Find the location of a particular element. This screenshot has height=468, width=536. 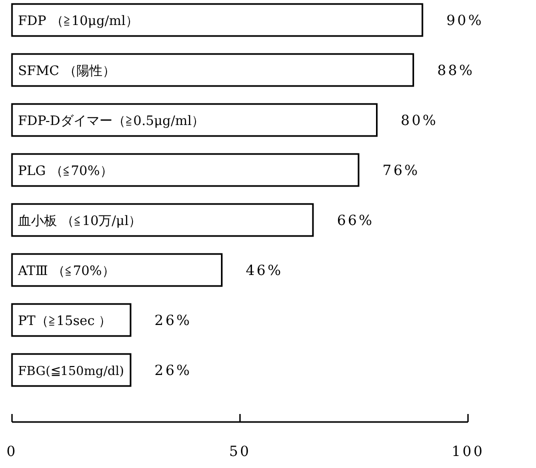

y-tick-label: PT（≧15sec ） is located at coordinates (65, 321).